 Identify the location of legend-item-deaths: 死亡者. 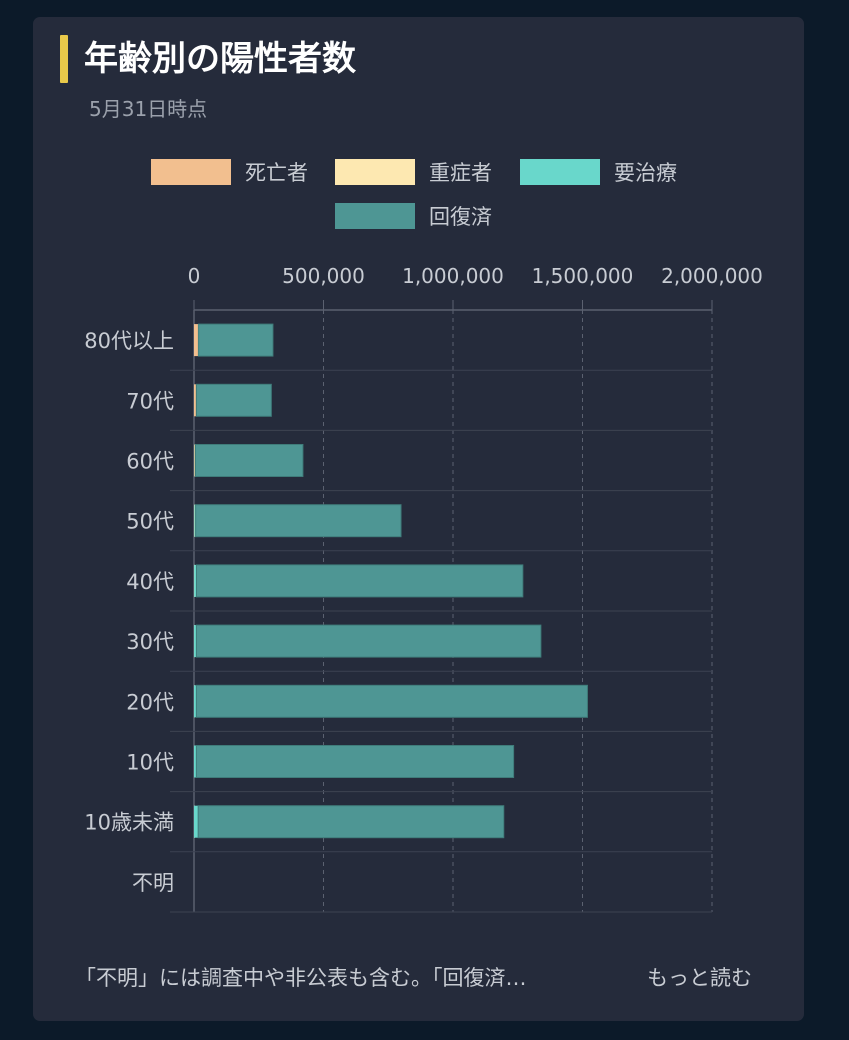
(229, 172).